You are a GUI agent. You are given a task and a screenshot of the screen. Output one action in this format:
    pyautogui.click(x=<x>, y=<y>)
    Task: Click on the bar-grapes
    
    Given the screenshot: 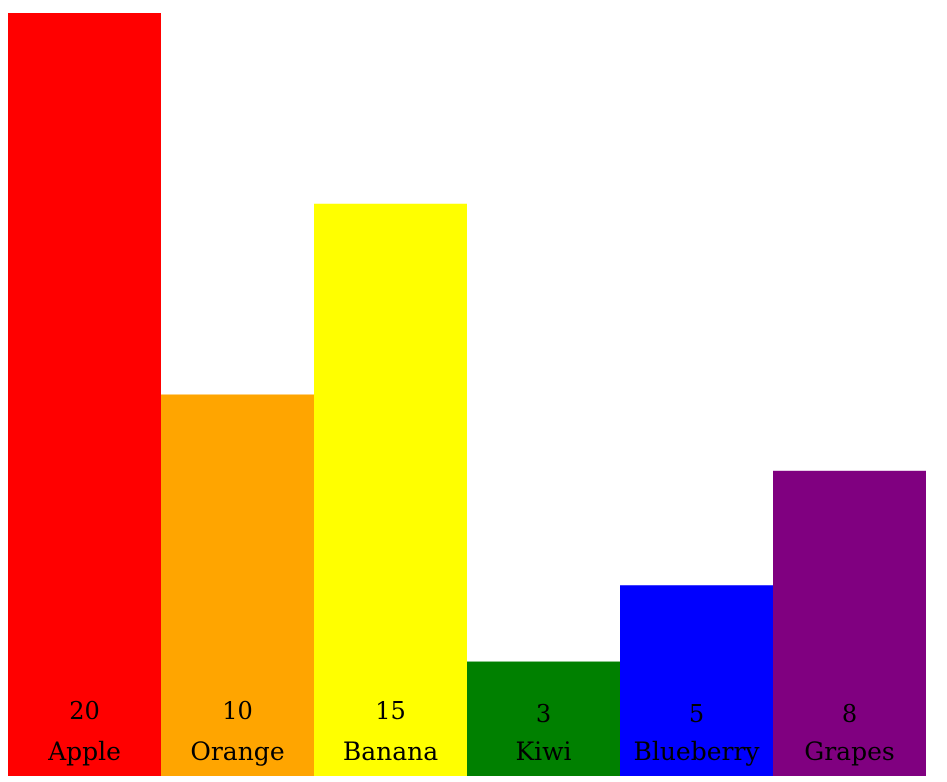 What is the action you would take?
    pyautogui.click(x=849, y=623)
    